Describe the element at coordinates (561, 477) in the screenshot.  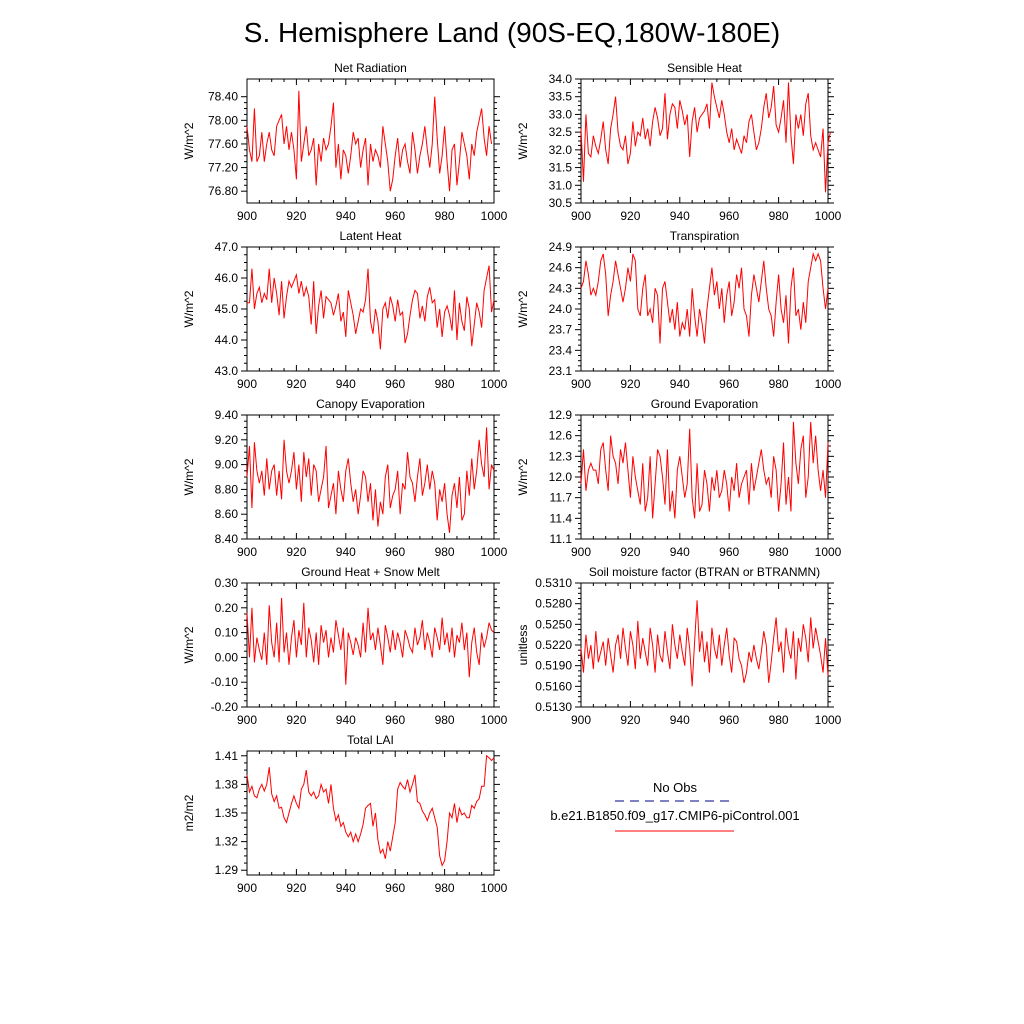
I see `y-tick-label: 12.0` at that location.